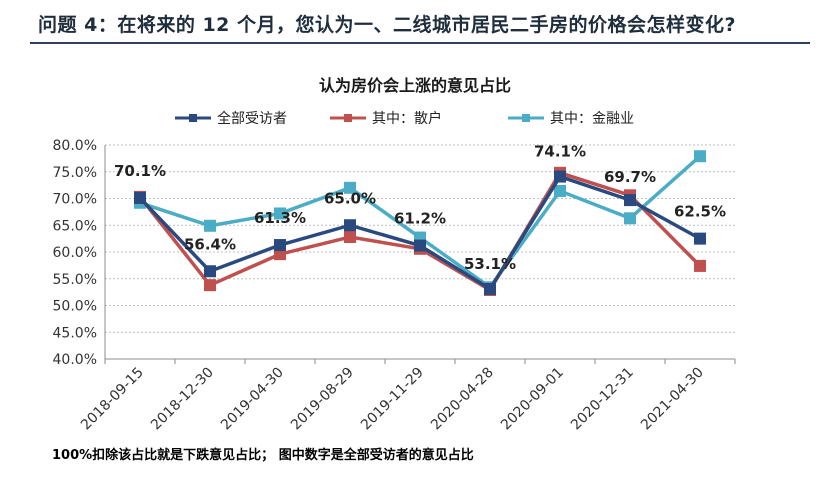 This screenshot has height=478, width=831. What do you see at coordinates (420, 219) in the screenshot?
I see `data-label: 61.2%` at bounding box center [420, 219].